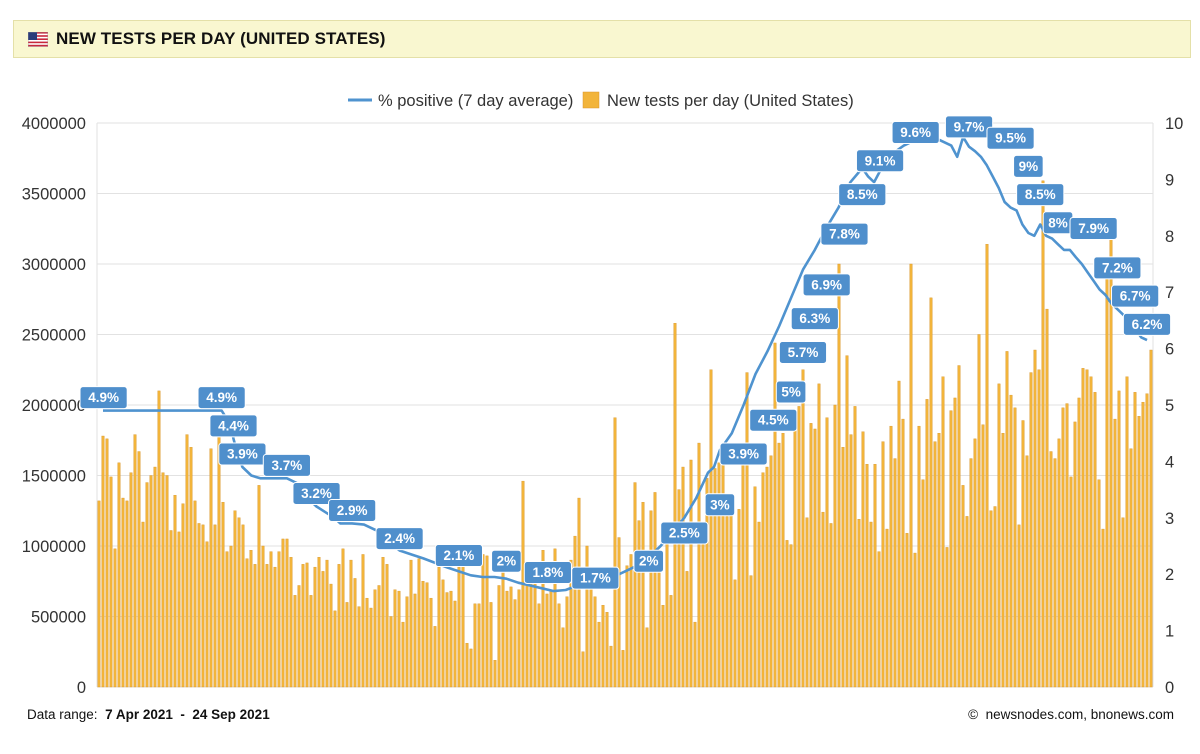 The image size is (1200, 754). I want to click on data-label: 9.7%, so click(969, 126).